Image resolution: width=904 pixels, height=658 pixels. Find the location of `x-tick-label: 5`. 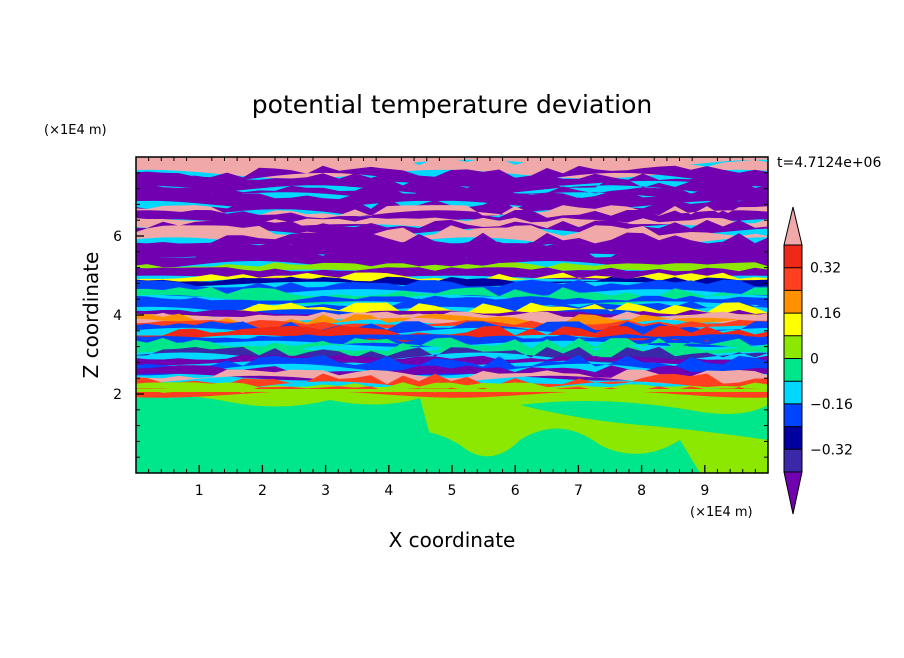

x-tick-label: 5 is located at coordinates (452, 491).